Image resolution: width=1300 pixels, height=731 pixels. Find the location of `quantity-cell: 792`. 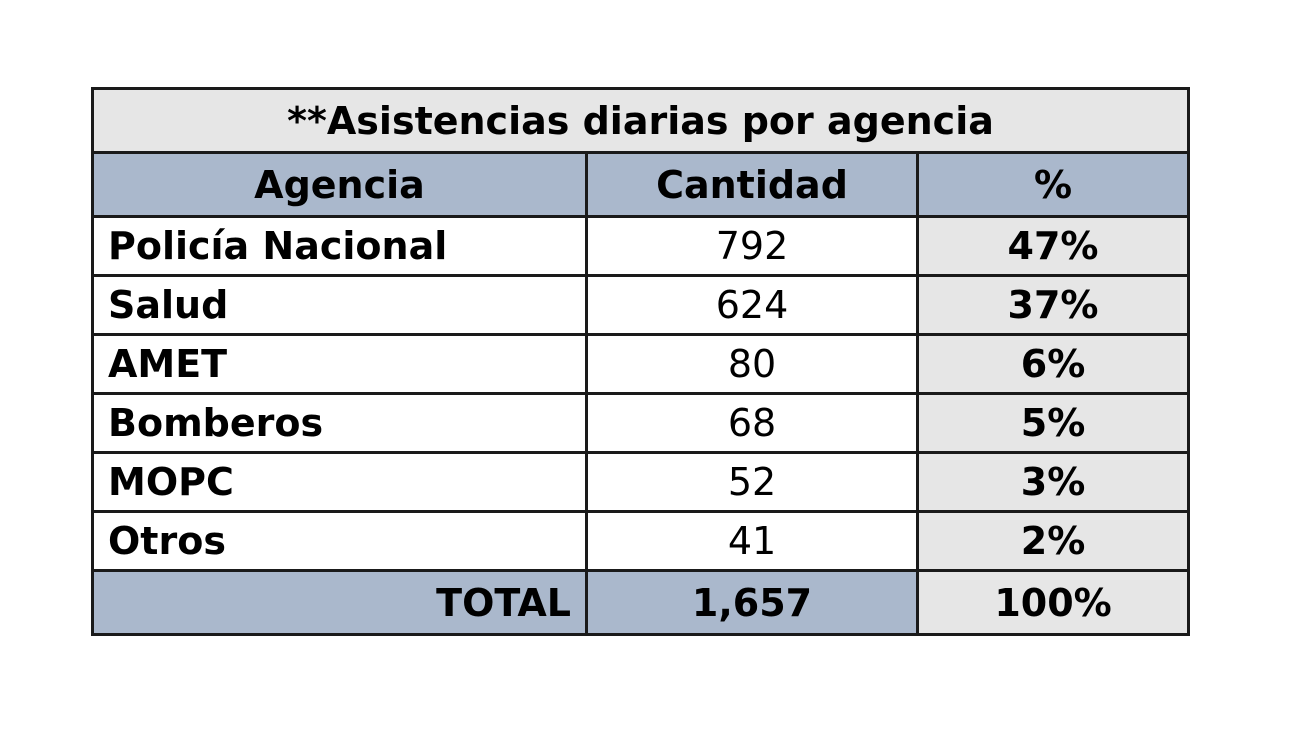

quantity-cell: 792 is located at coordinates (752, 246).